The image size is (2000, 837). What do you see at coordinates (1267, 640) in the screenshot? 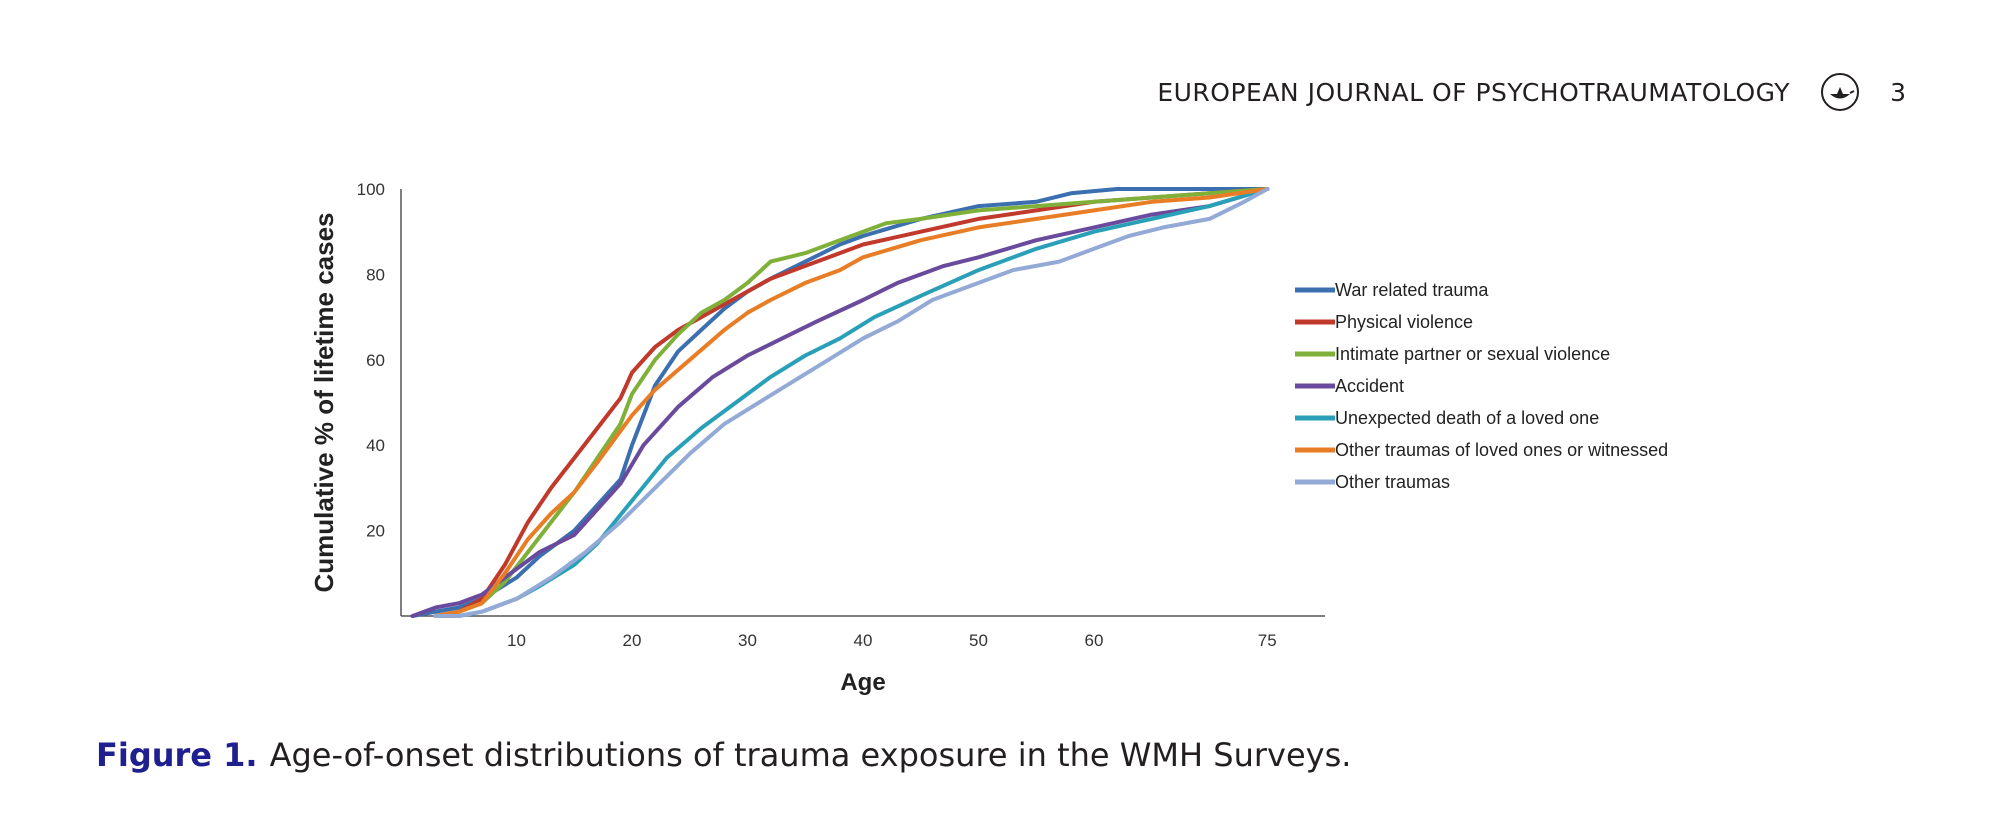
I see `x-tick-label: 75` at bounding box center [1267, 640].